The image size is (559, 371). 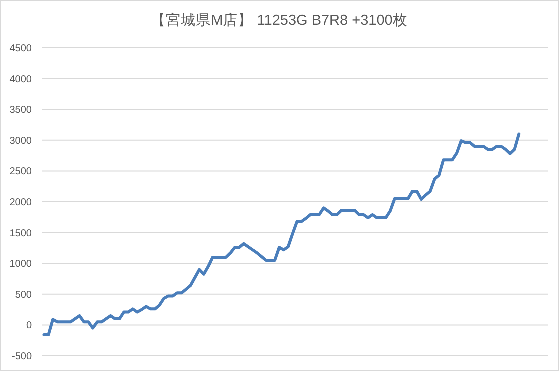 I want to click on y-tick-label: 0, so click(x=29, y=326).